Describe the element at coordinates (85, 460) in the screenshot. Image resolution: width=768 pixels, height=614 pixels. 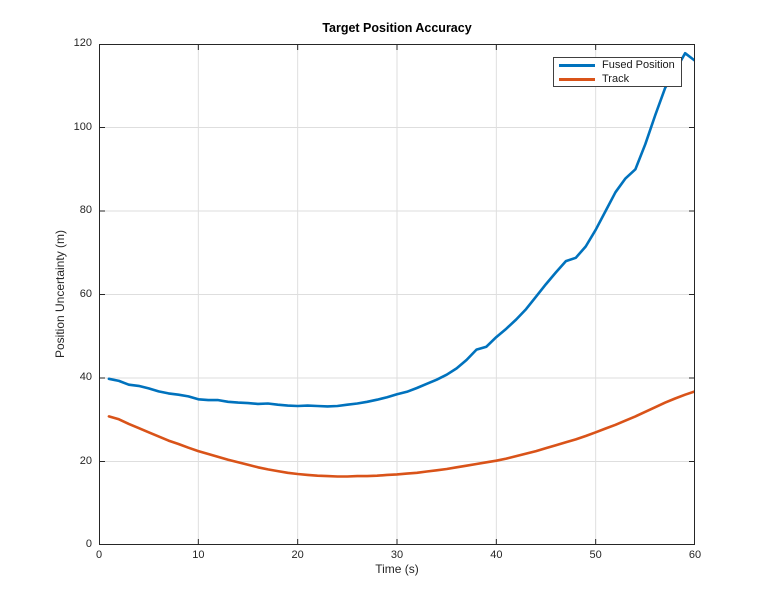
I see `y-tick-label: 20` at that location.